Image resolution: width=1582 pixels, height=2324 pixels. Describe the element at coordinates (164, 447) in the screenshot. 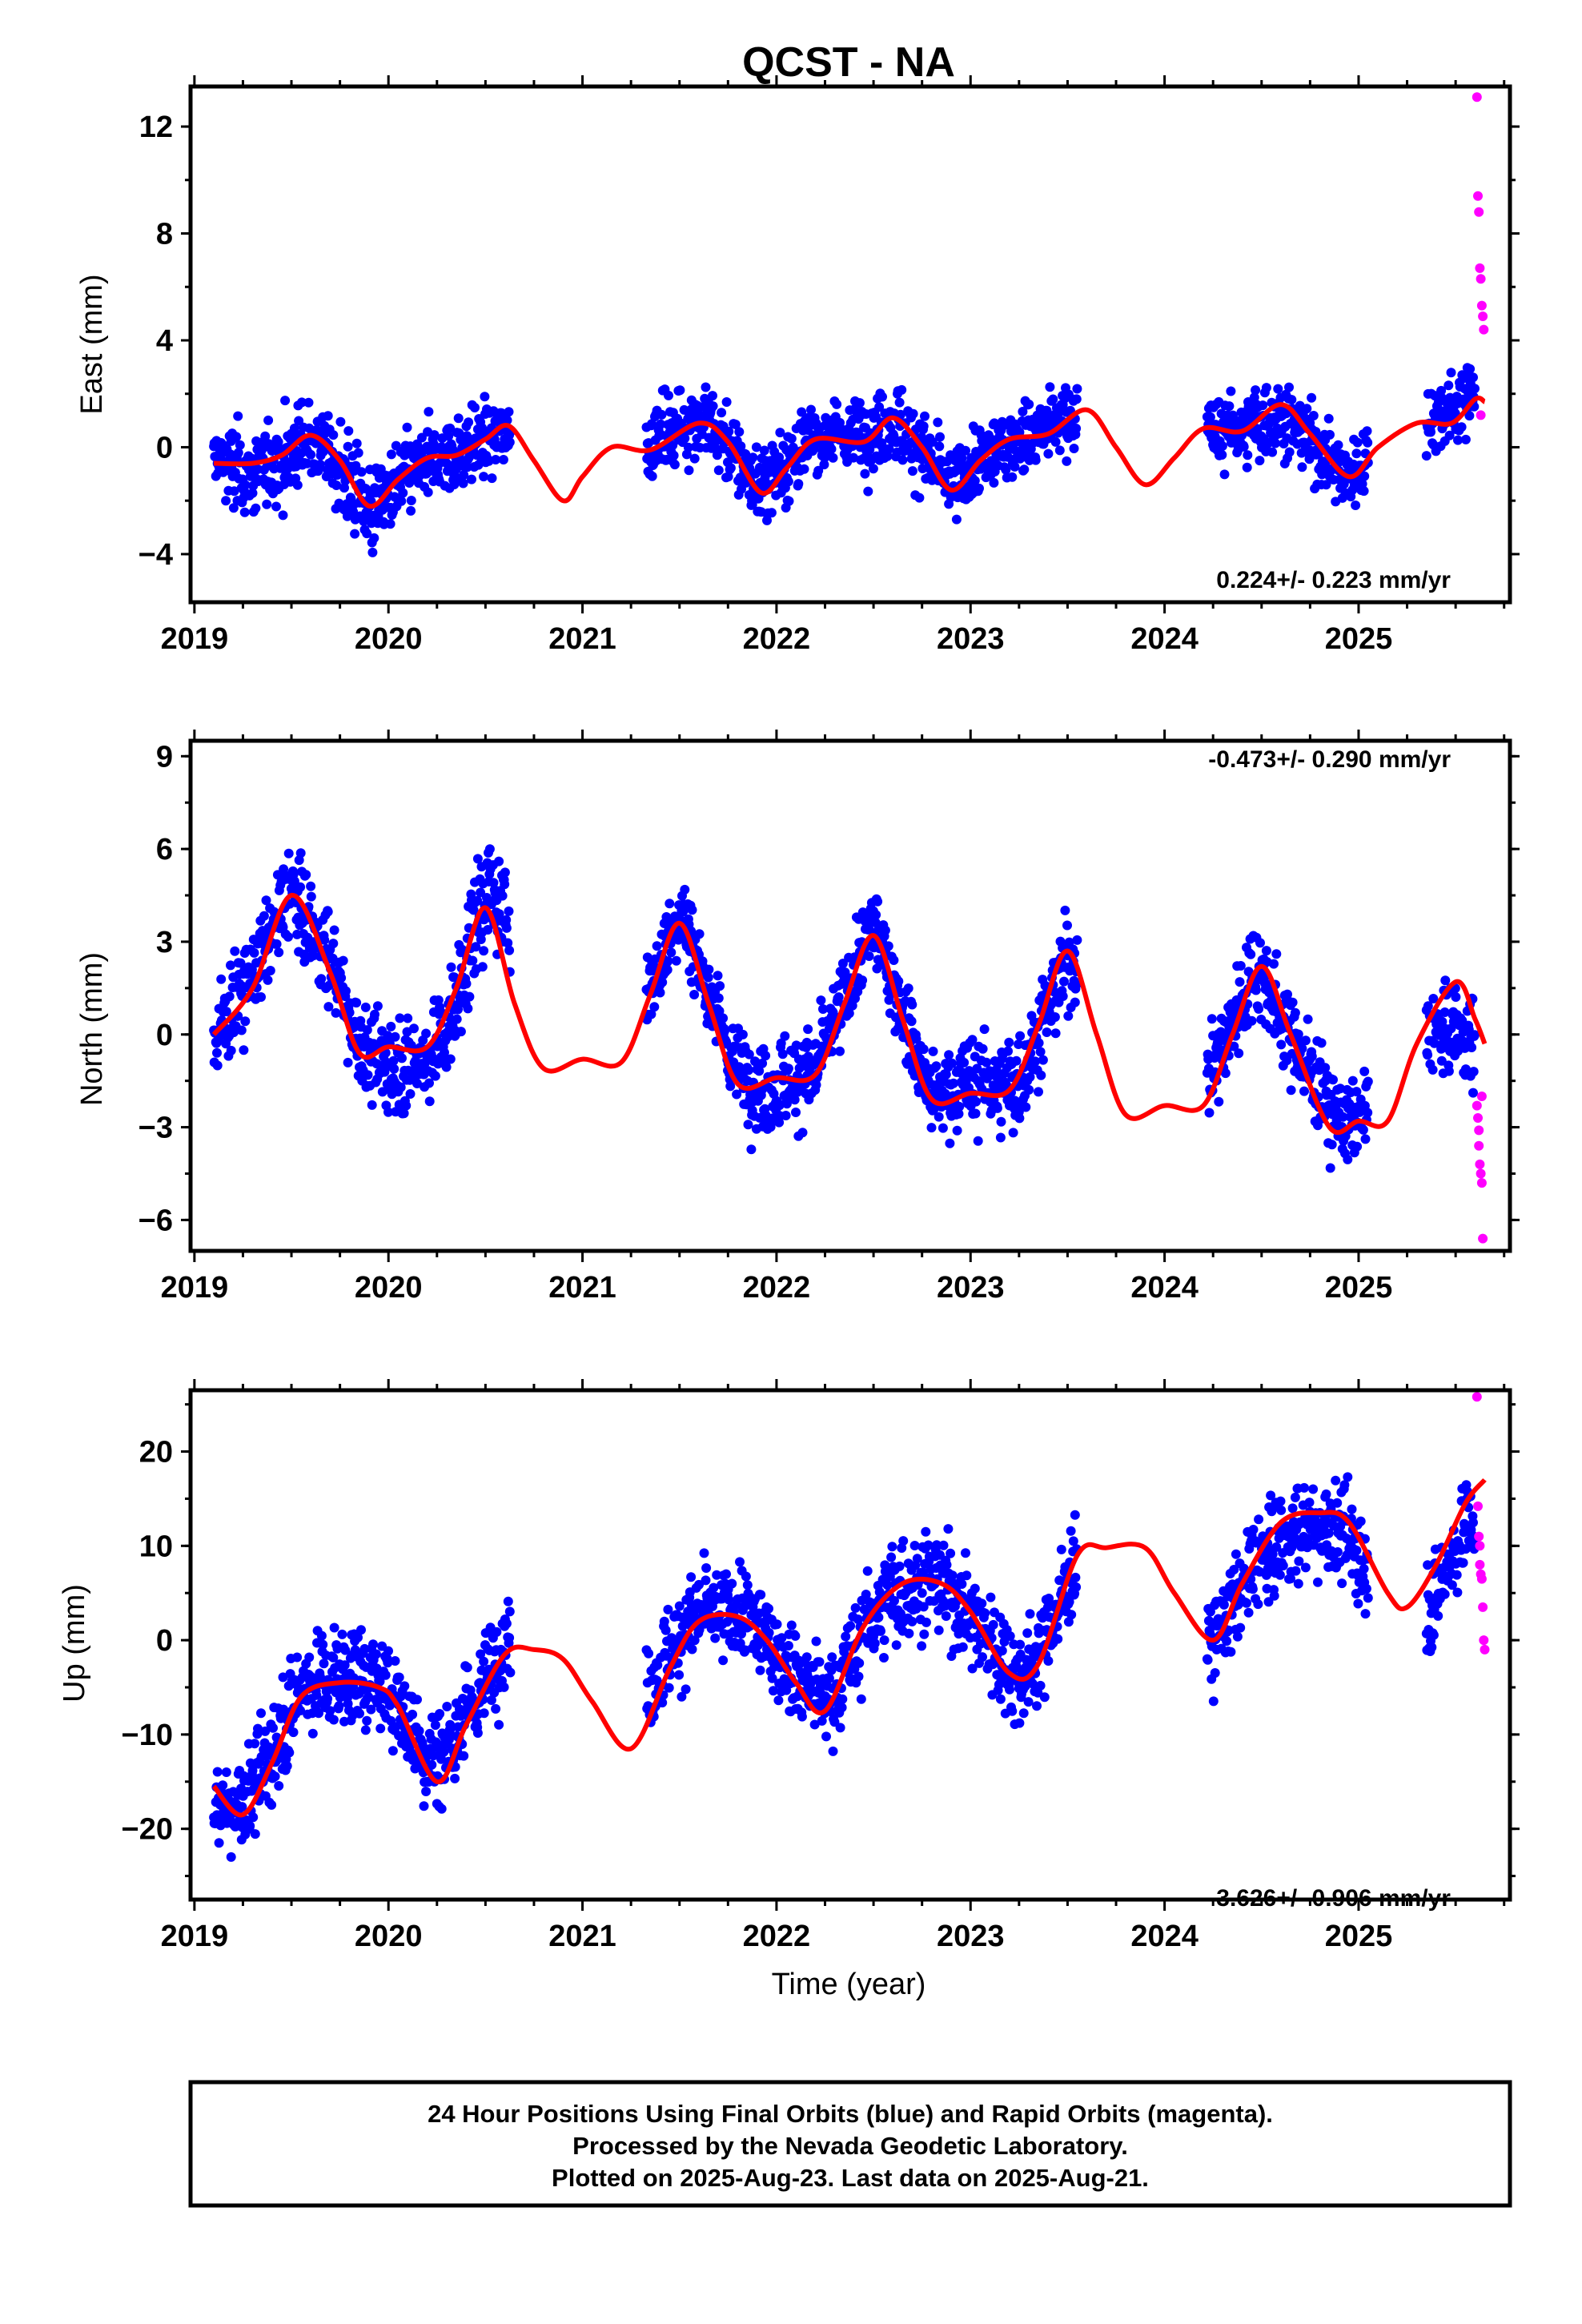

I see `ytick-label-east: 0` at that location.